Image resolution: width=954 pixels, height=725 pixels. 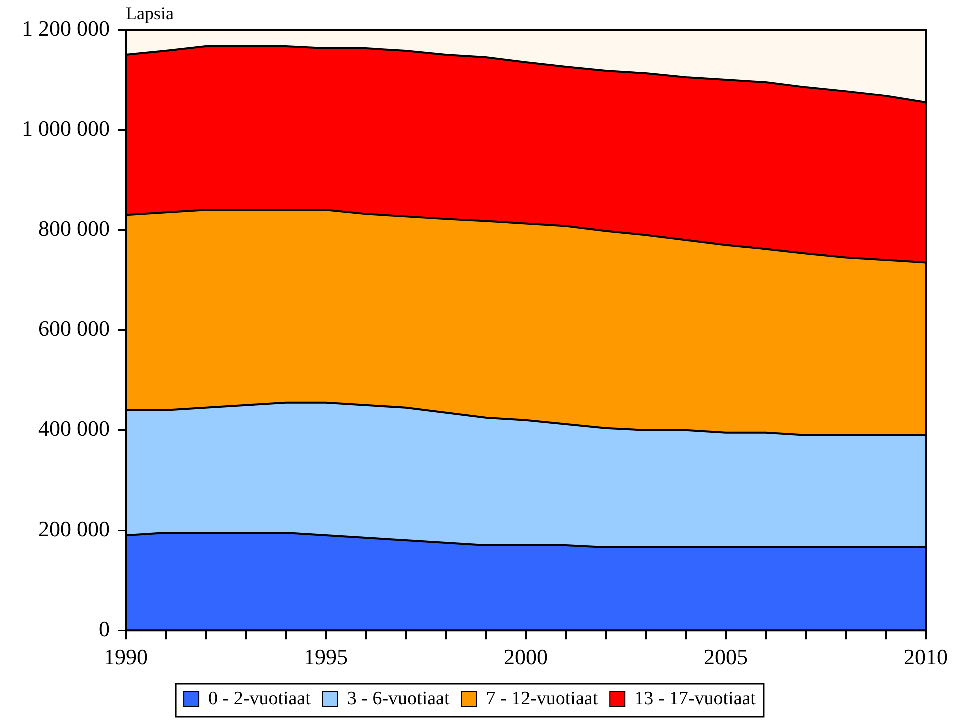 What do you see at coordinates (66, 28) in the screenshot?
I see `y-tick-label: 1 200 000` at bounding box center [66, 28].